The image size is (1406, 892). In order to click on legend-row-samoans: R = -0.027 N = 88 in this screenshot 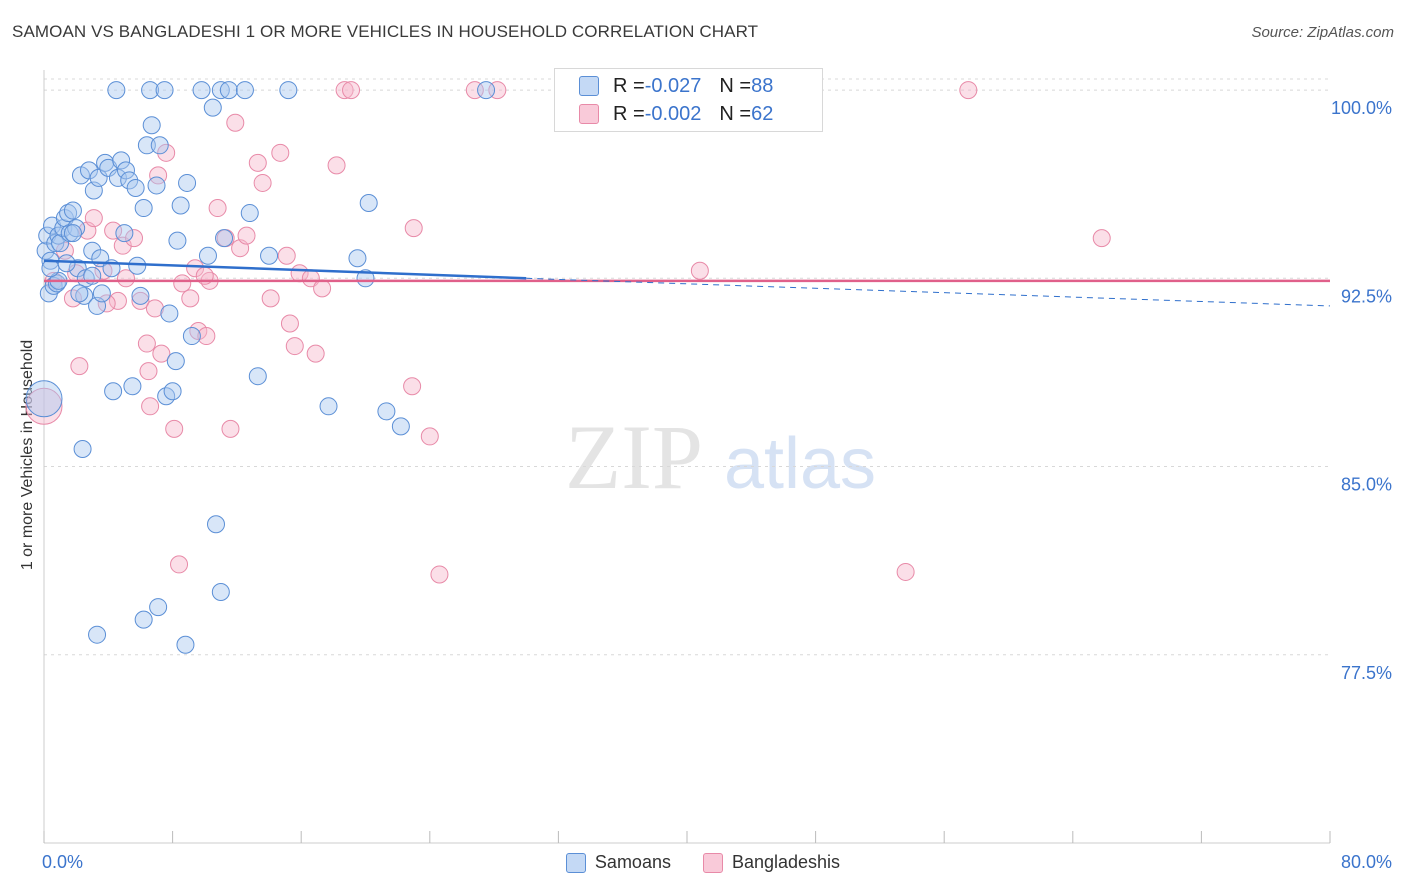, I will do `click(676, 86)`.